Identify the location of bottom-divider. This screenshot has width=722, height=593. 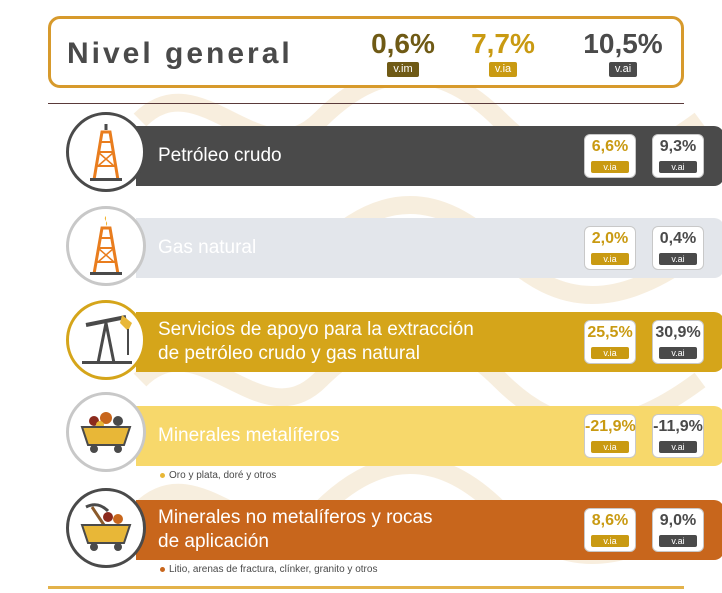
(366, 587).